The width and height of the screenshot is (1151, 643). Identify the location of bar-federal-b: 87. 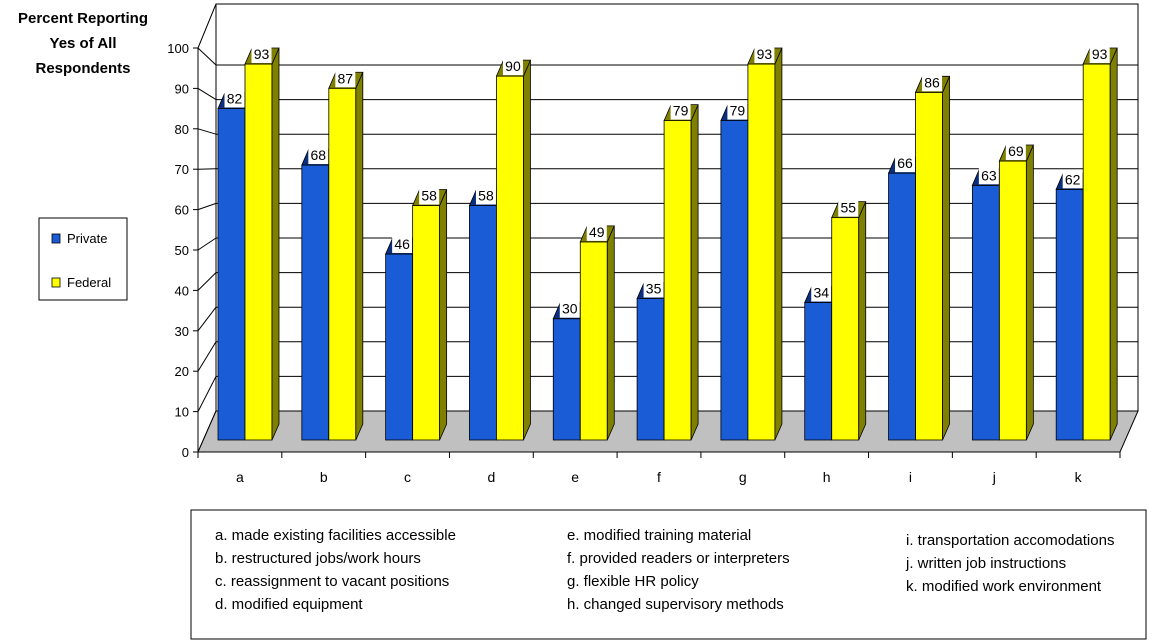
(346, 255).